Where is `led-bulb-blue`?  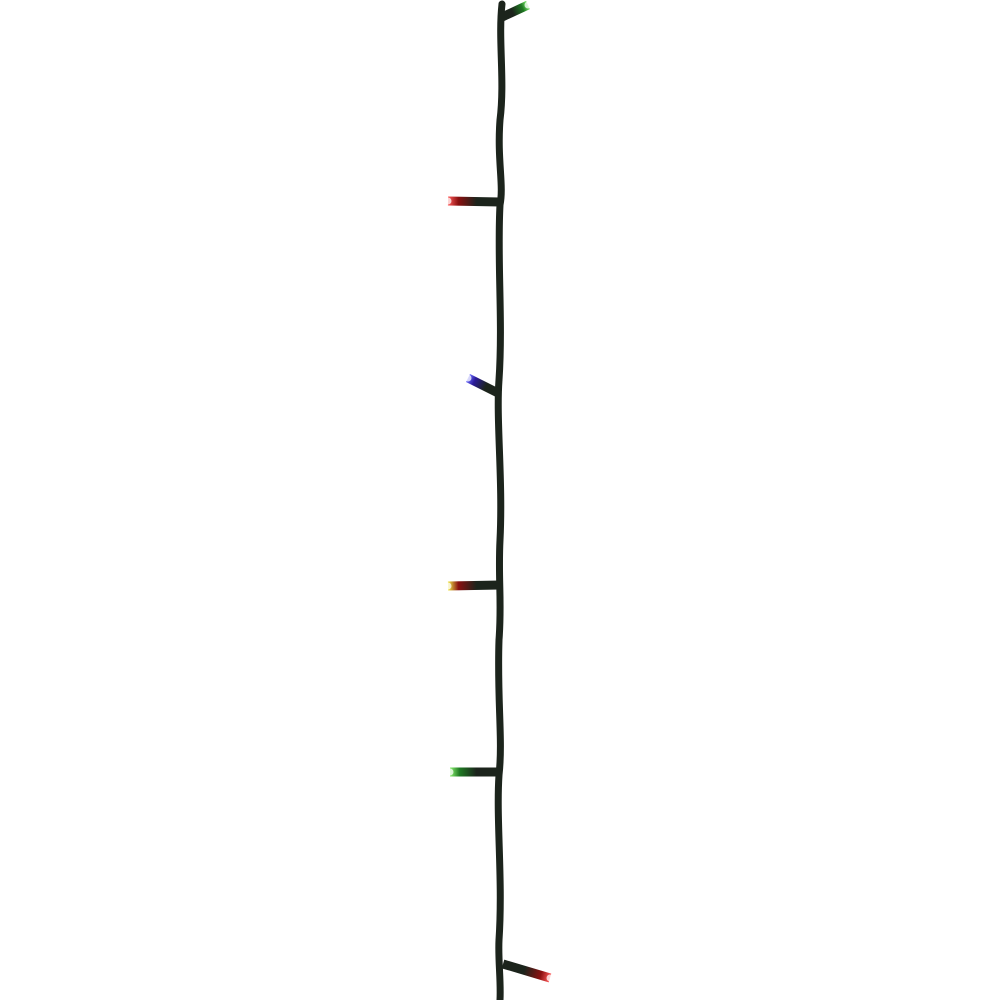
led-bulb-blue is located at coordinates (483, 386).